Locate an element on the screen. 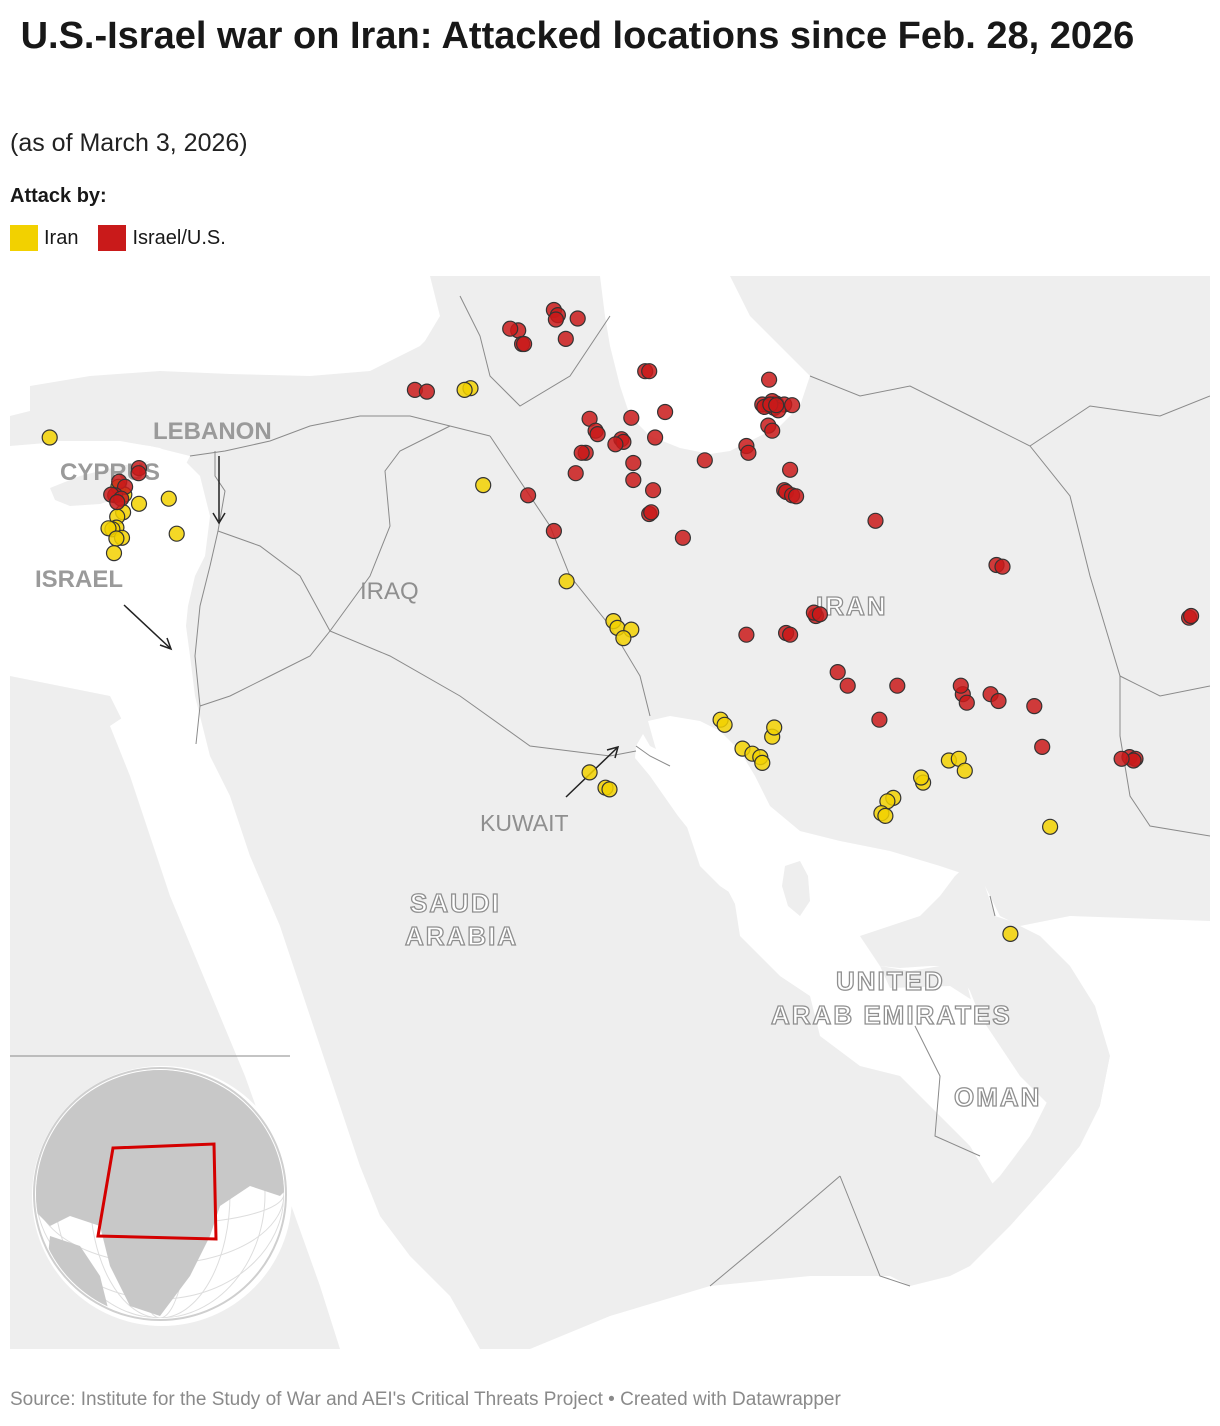 The width and height of the screenshot is (1220, 1426). label-kuwait: KUWAIT is located at coordinates (524, 823).